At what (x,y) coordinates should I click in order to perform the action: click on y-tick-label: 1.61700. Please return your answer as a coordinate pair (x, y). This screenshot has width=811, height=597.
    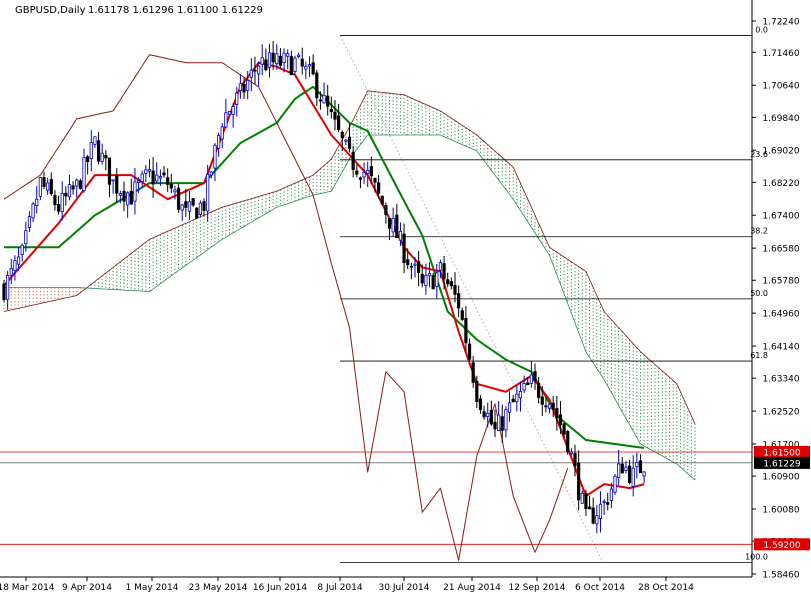
    Looking at the image, I should click on (780, 445).